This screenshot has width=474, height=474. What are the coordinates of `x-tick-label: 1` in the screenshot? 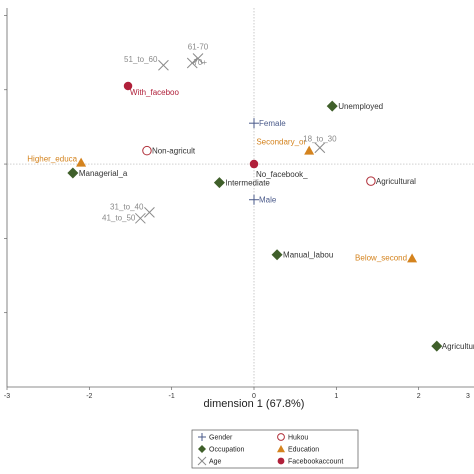 It's located at (336, 396).